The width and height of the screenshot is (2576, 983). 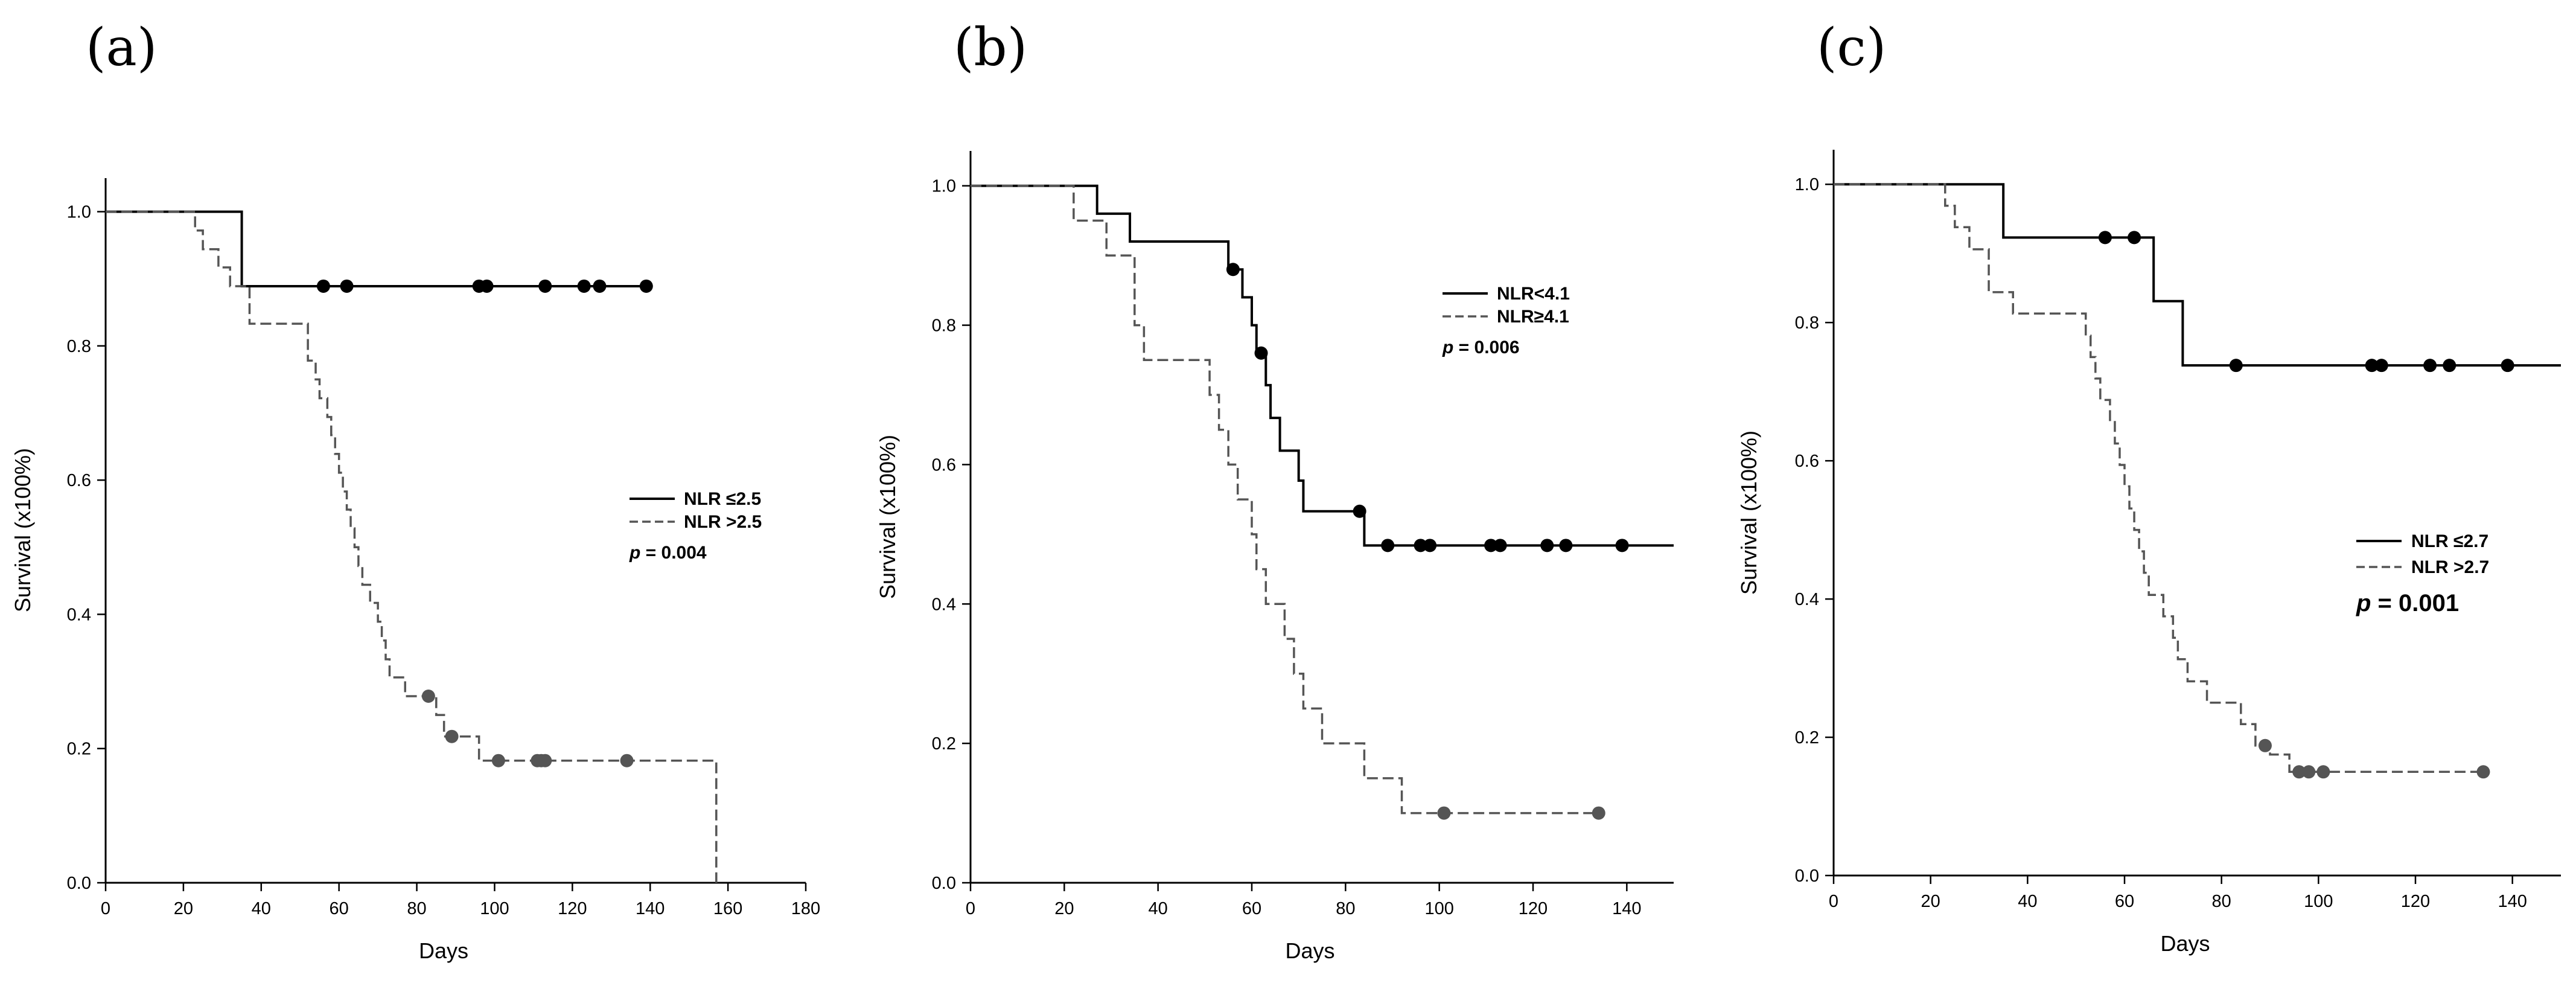 What do you see at coordinates (722, 499) in the screenshot?
I see `legend-label: NLR ≤2.5` at bounding box center [722, 499].